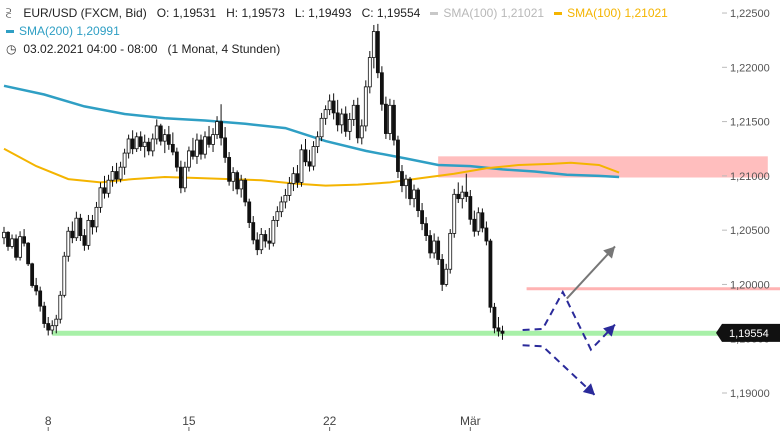 The height and width of the screenshot is (431, 780). I want to click on y-tick-label: 1,22500, so click(750, 14).